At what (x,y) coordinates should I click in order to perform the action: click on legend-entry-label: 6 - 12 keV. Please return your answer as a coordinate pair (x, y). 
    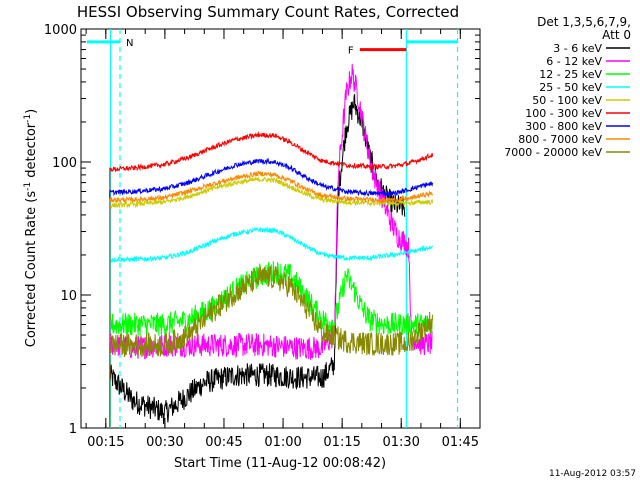
    Looking at the image, I should click on (574, 61).